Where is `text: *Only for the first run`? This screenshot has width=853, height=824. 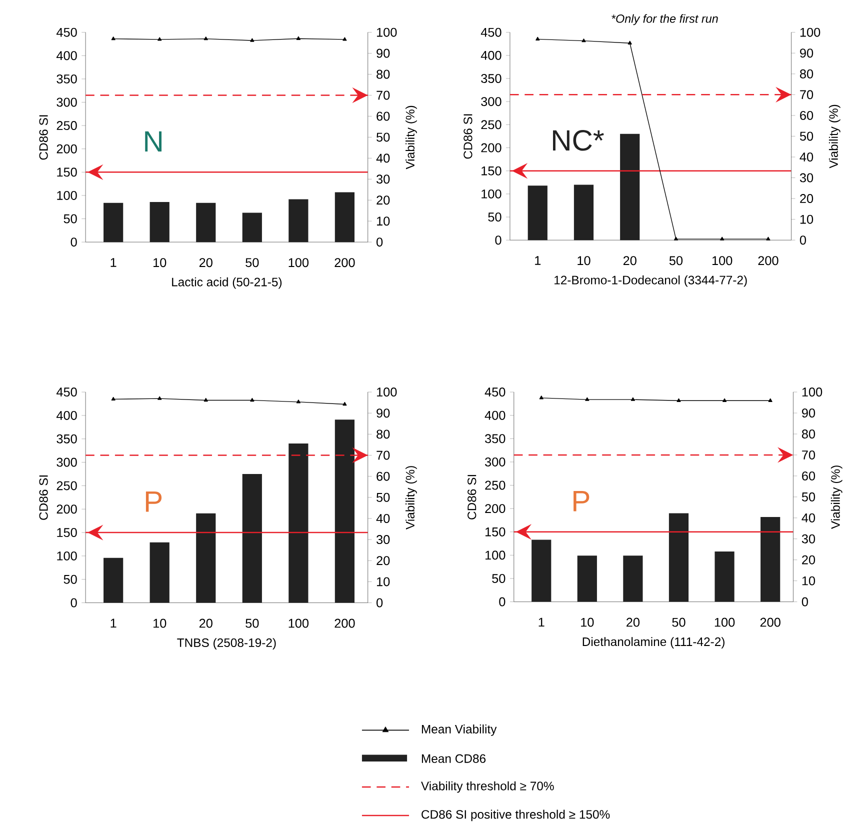 text: *Only for the first run is located at coordinates (665, 19).